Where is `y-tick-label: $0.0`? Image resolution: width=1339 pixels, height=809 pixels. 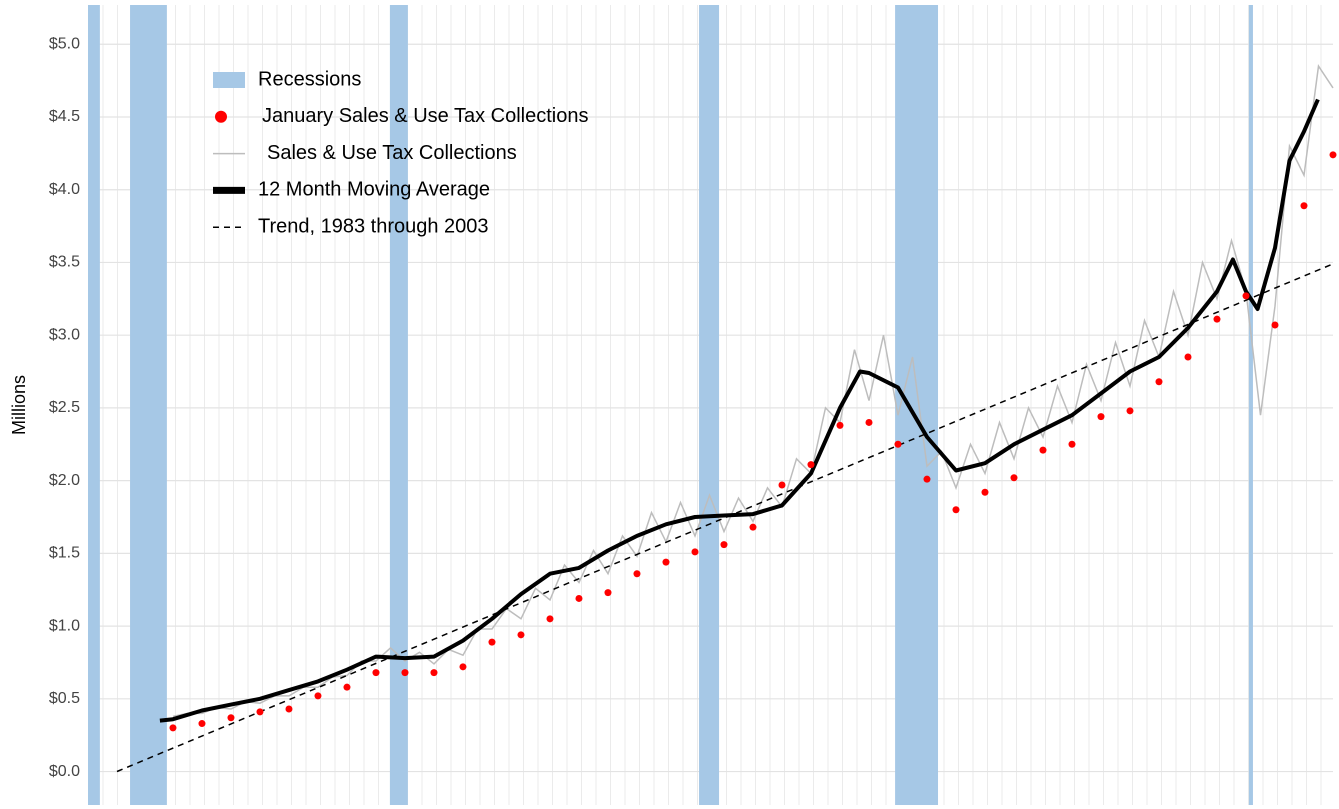 y-tick-label: $0.0 is located at coordinates (64, 771).